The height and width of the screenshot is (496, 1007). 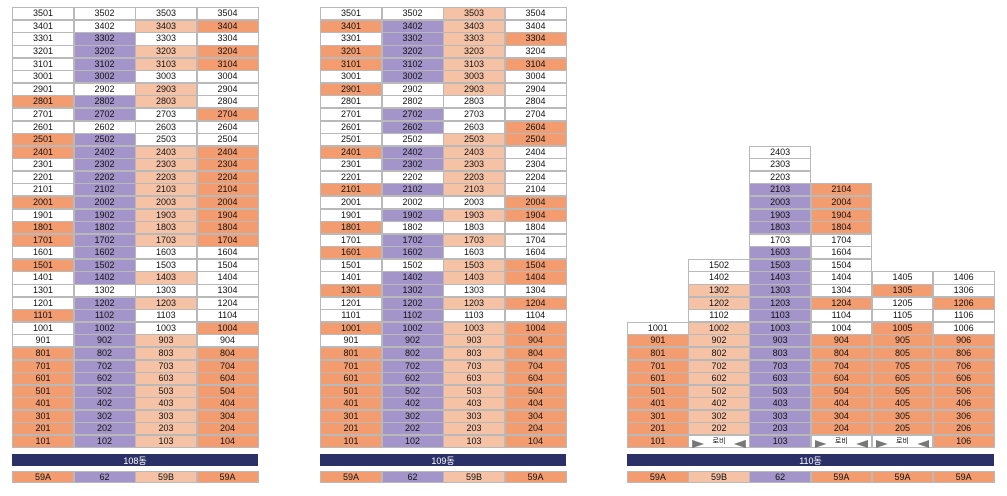 I want to click on unit-cell: 704, so click(x=535, y=366).